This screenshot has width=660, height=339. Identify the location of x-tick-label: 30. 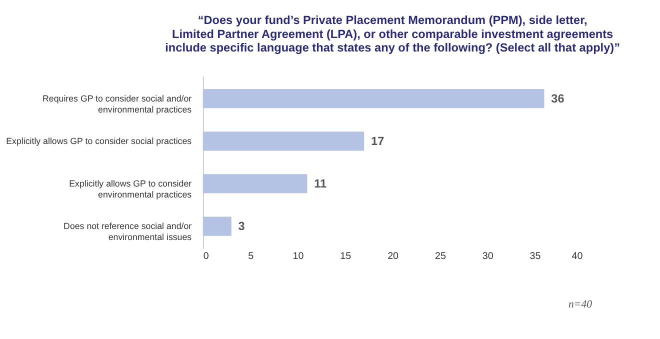
(488, 256).